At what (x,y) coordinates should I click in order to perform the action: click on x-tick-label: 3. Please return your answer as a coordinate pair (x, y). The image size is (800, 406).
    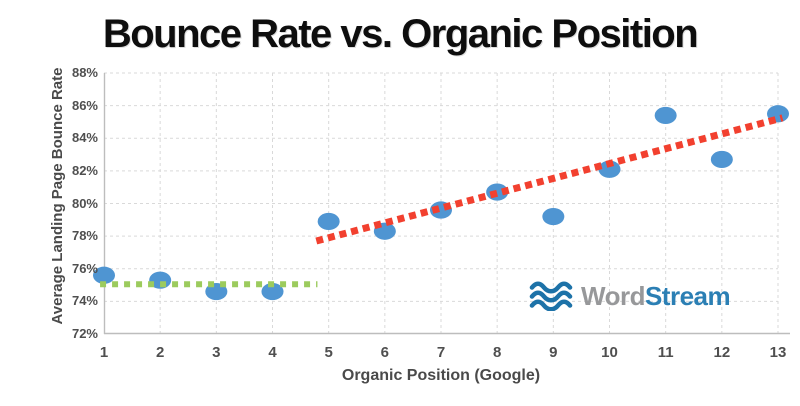
    Looking at the image, I should click on (216, 352).